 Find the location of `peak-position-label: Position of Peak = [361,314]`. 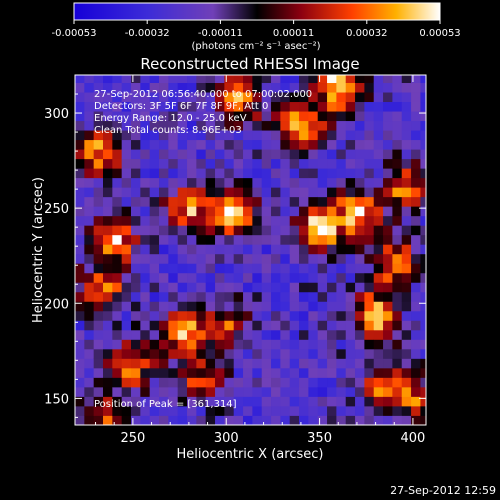

peak-position-label: Position of Peak = [361,314] is located at coordinates (165, 404).